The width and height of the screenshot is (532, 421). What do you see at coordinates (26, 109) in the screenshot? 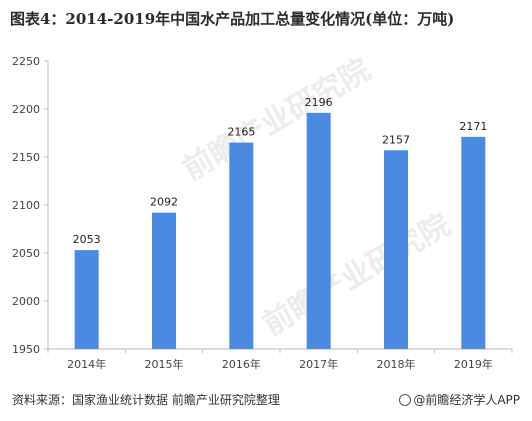
I see `y-tick-label: 2200` at bounding box center [26, 109].